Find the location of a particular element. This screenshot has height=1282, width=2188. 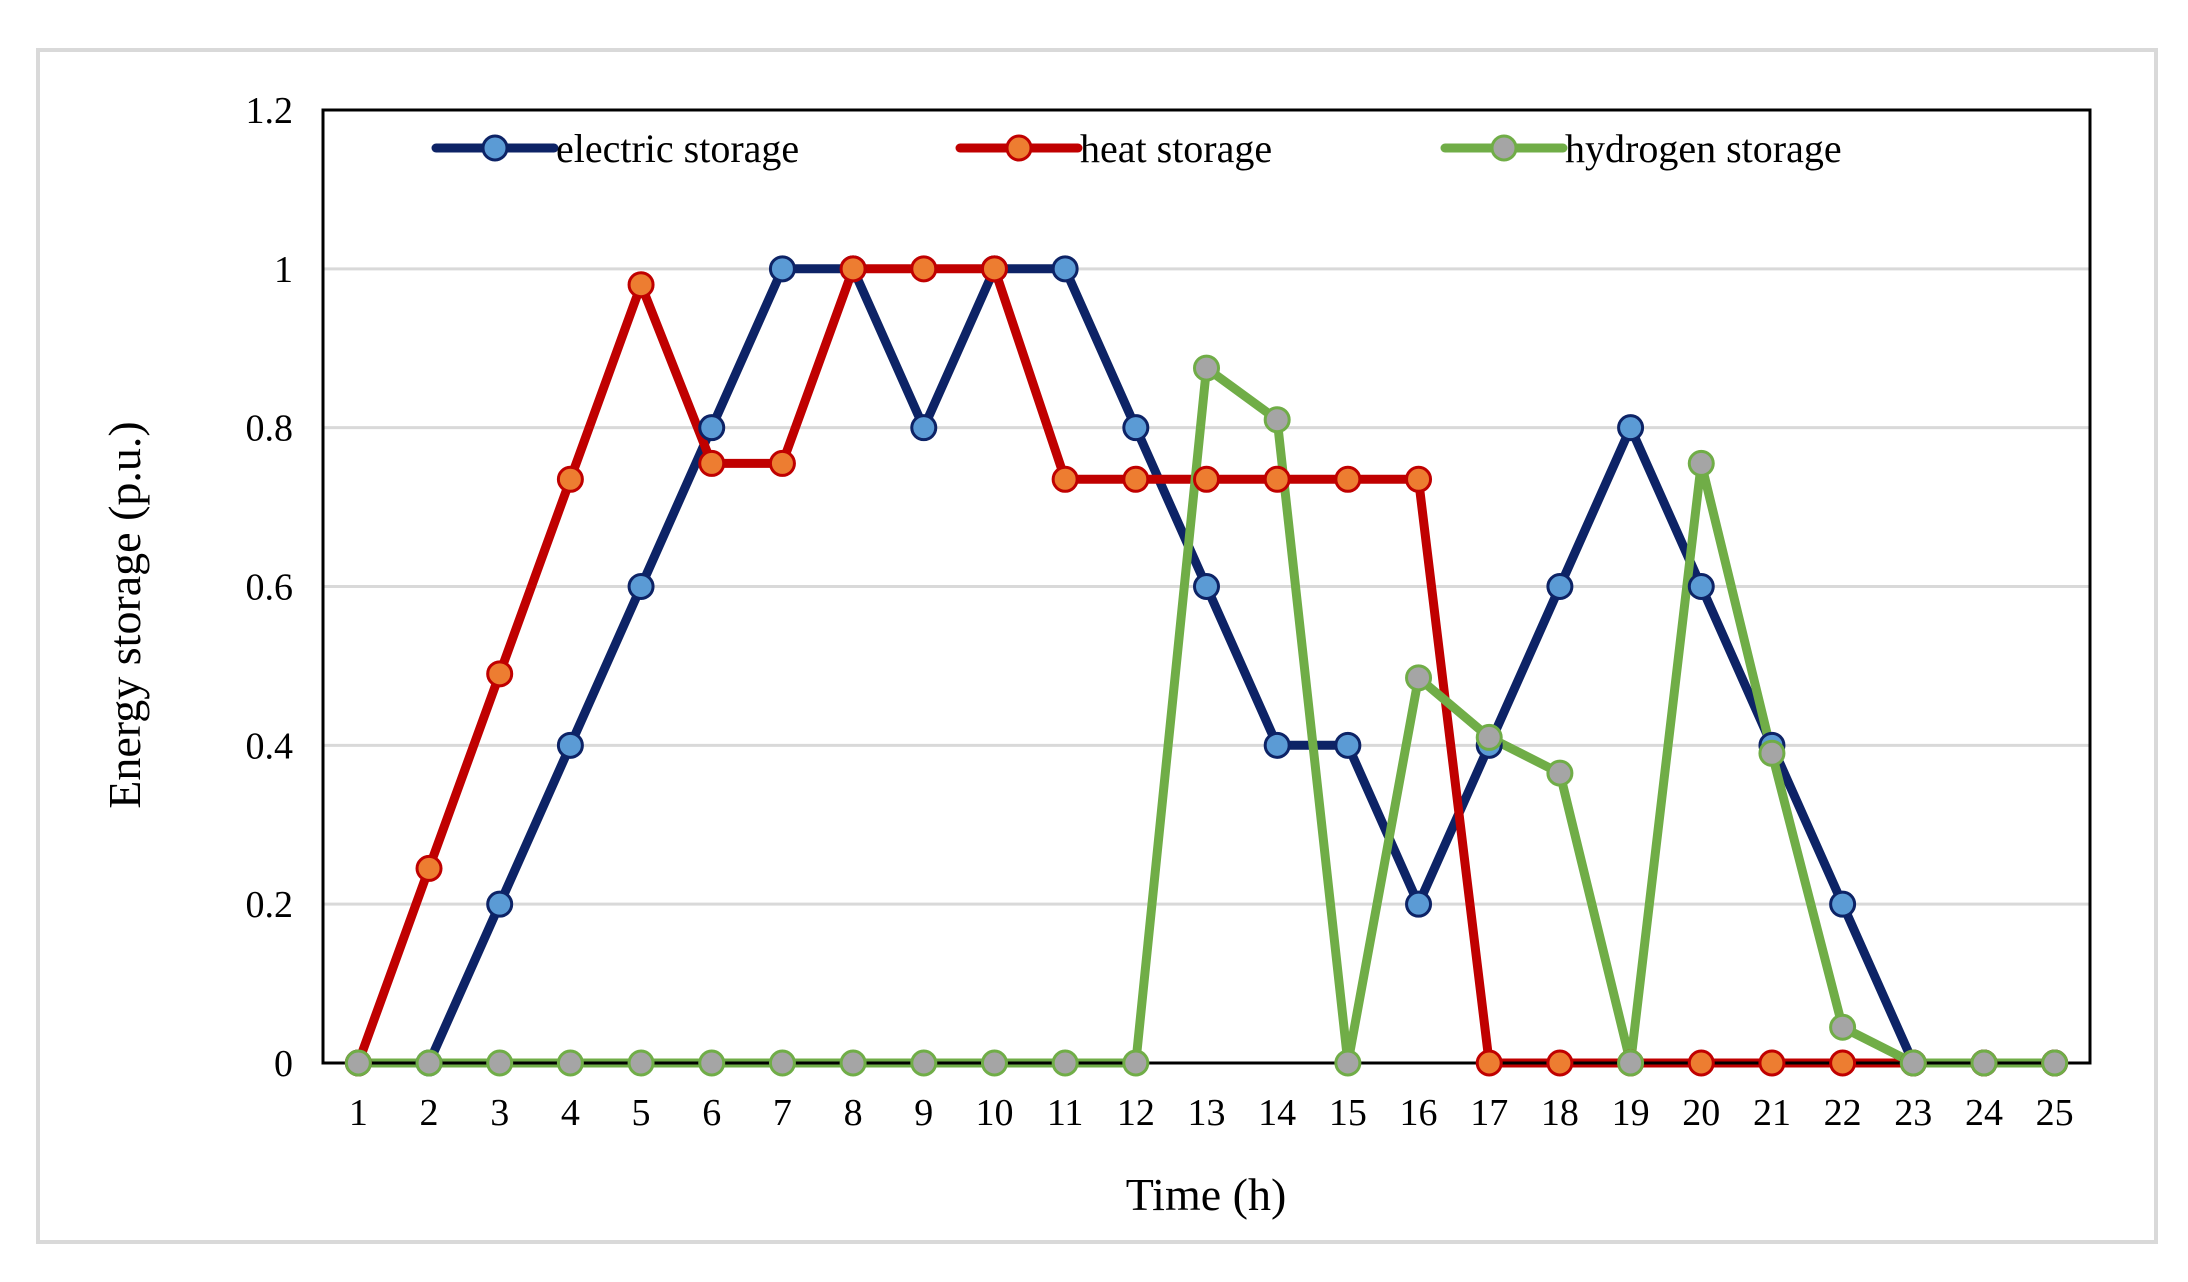

legend-label: hydrogen storage is located at coordinates (1703, 148).